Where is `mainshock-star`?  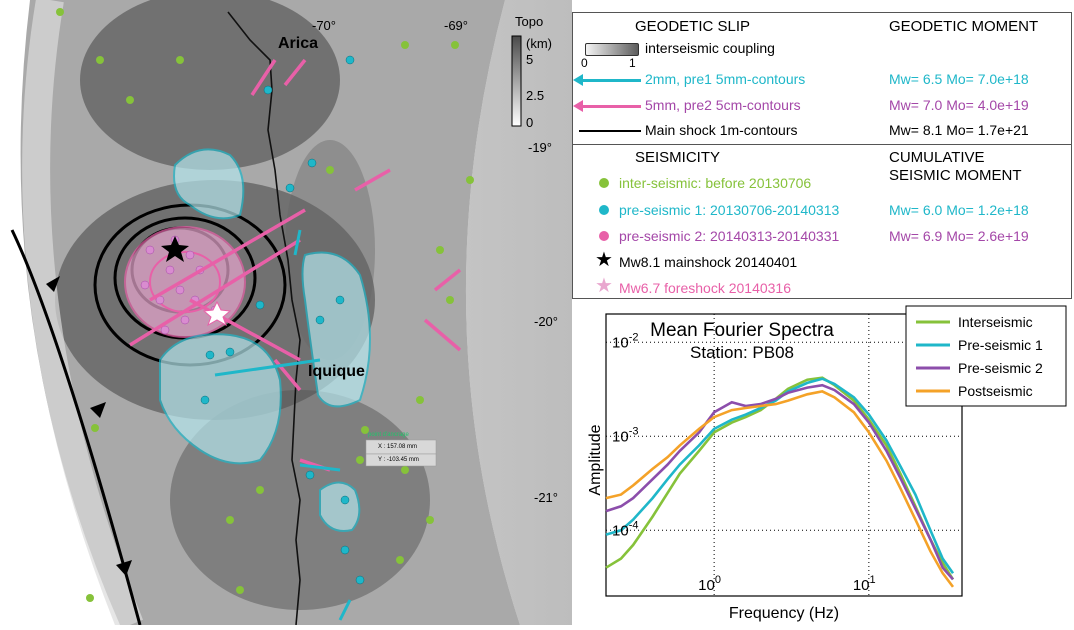
mainshock-star is located at coordinates (175, 249).